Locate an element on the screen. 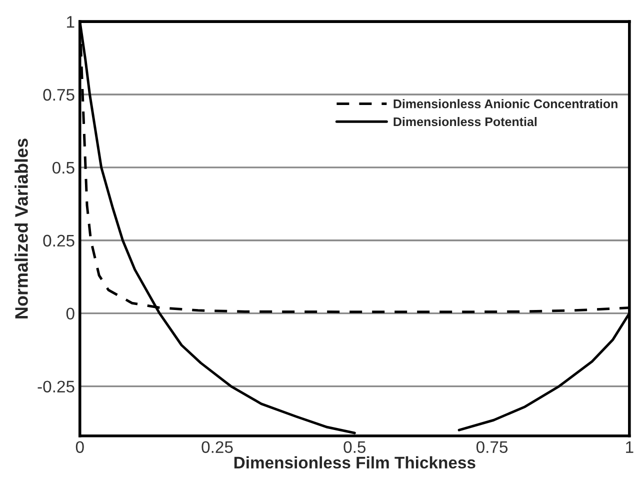  y-tick-label: 0.5 is located at coordinates (63, 168).